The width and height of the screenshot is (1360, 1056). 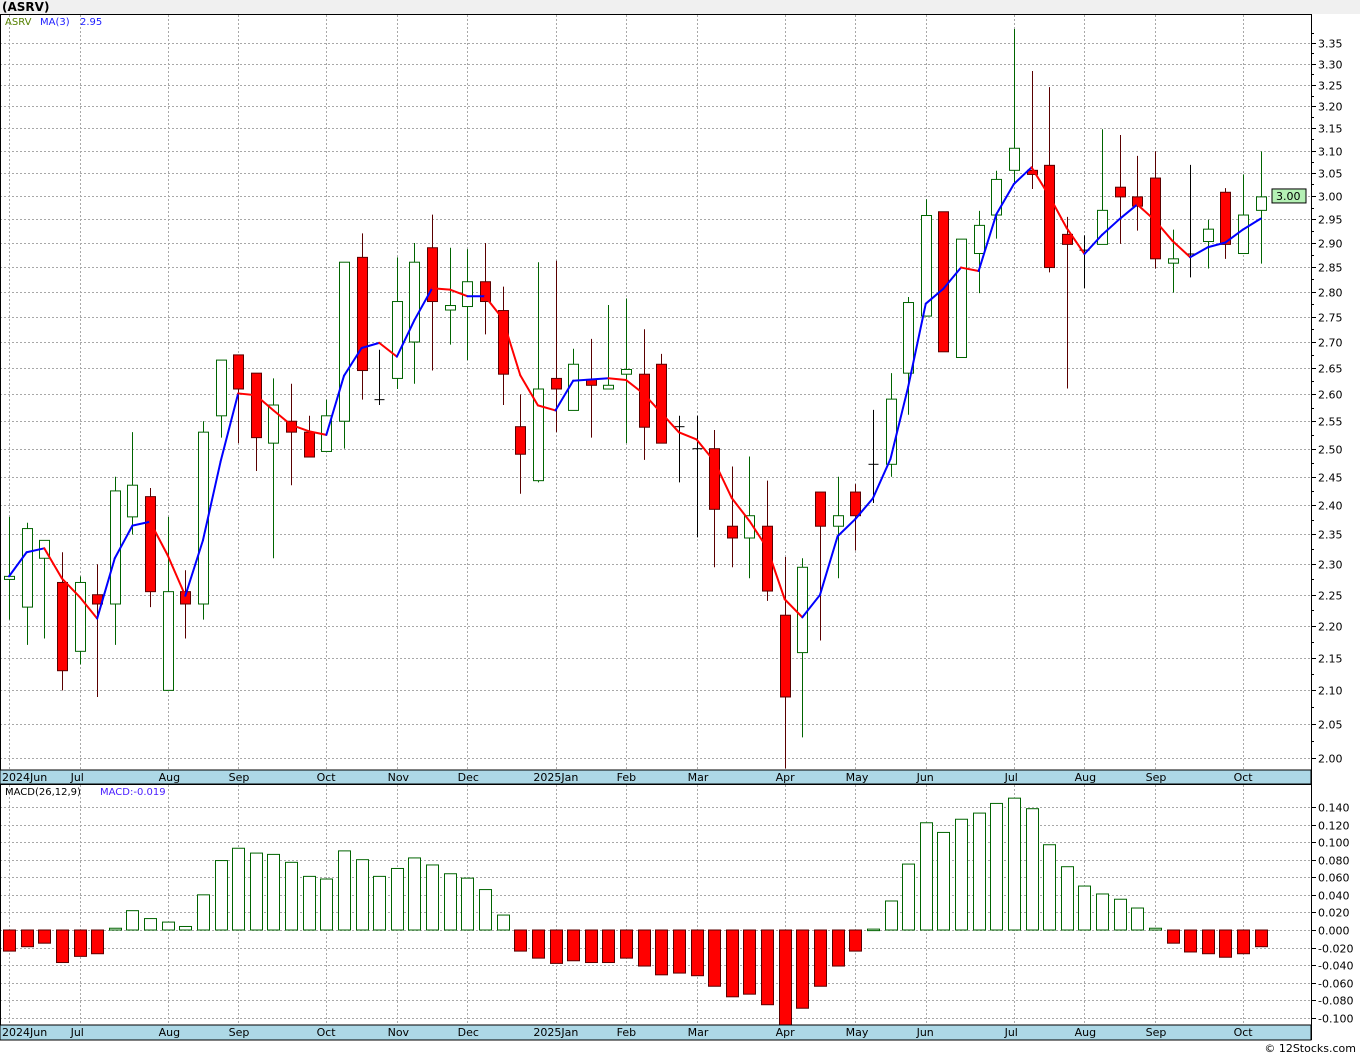 What do you see at coordinates (656, 1032) in the screenshot?
I see `macd-date-strip` at bounding box center [656, 1032].